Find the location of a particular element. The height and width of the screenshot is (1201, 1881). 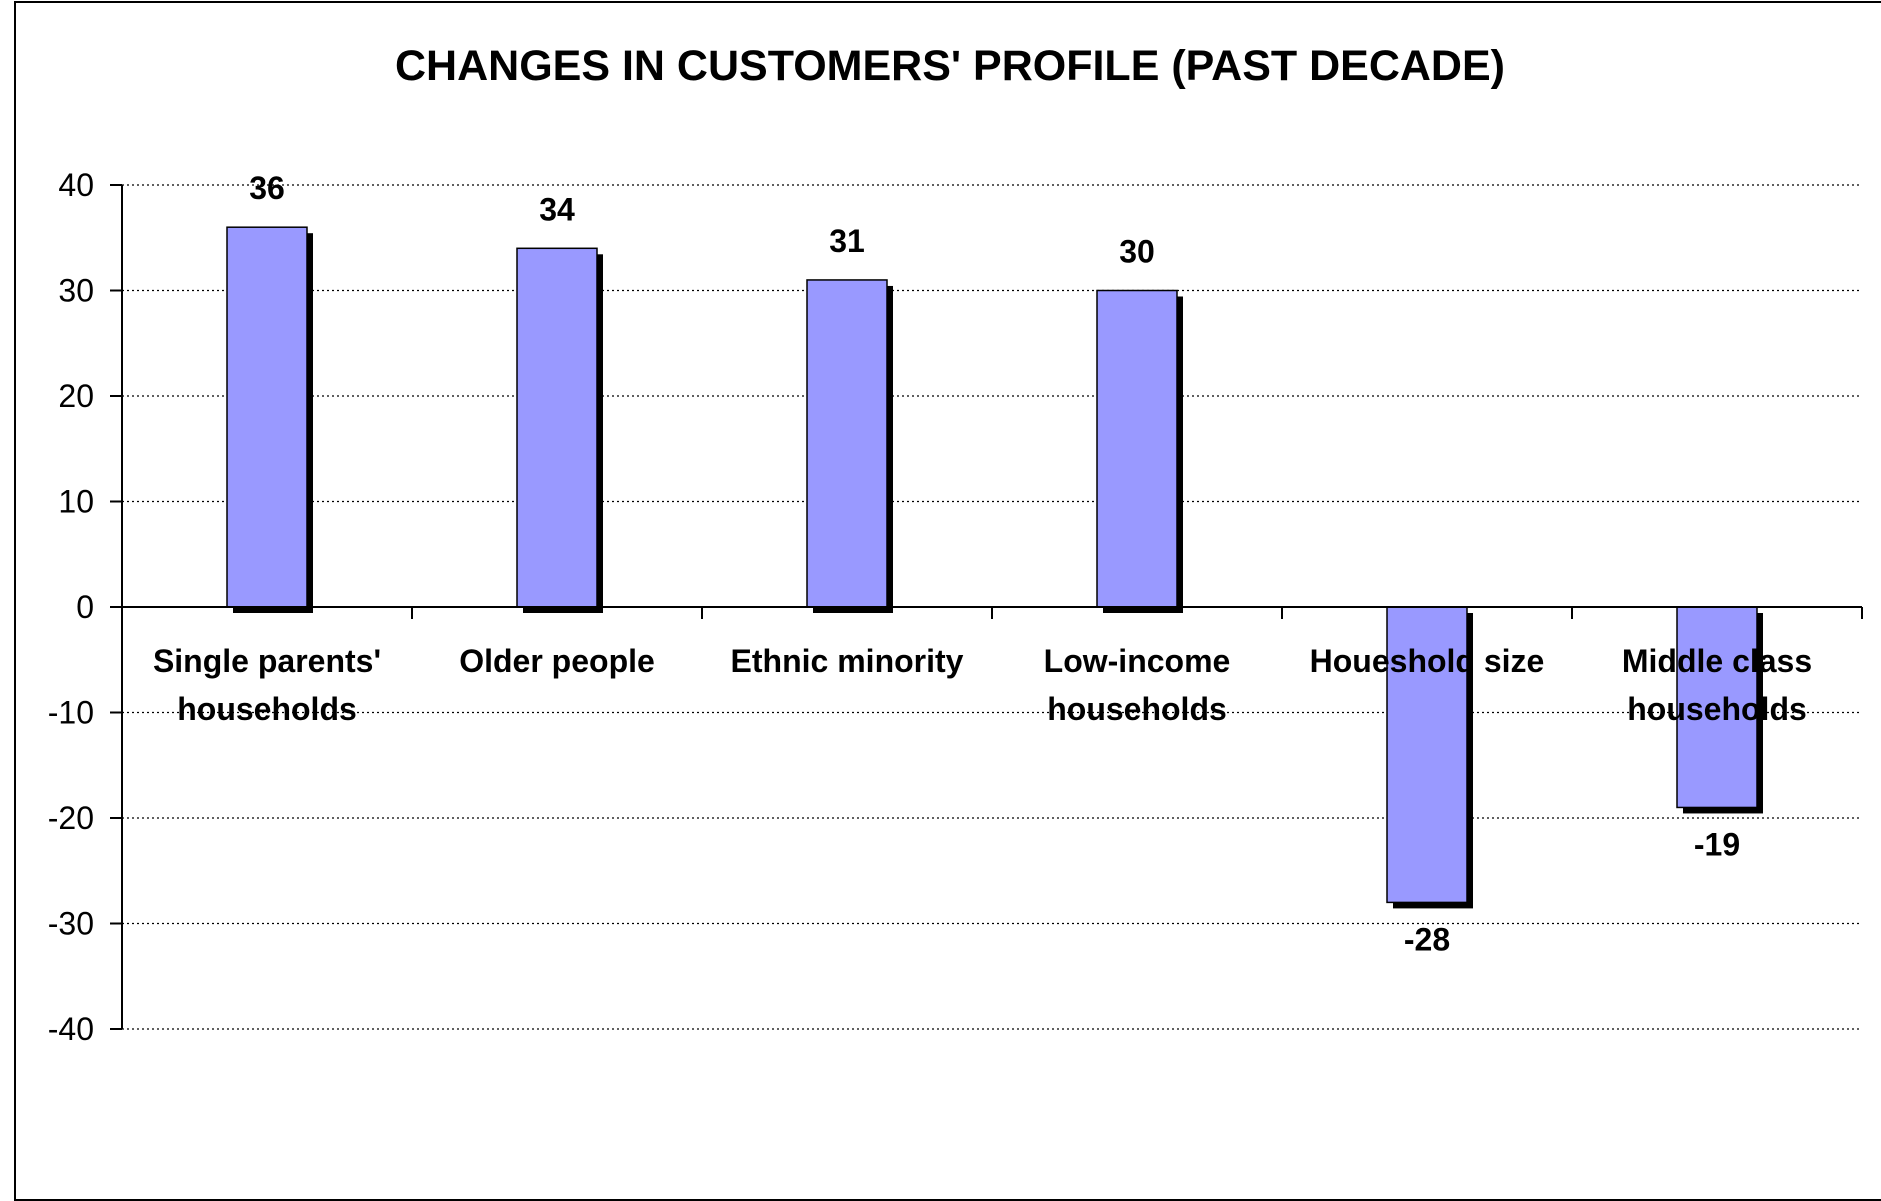

y-tick-label: 30 is located at coordinates (76, 291).